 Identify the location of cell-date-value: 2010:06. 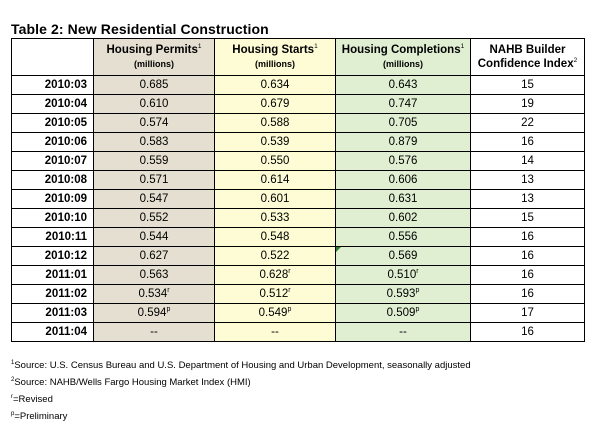
(65, 142).